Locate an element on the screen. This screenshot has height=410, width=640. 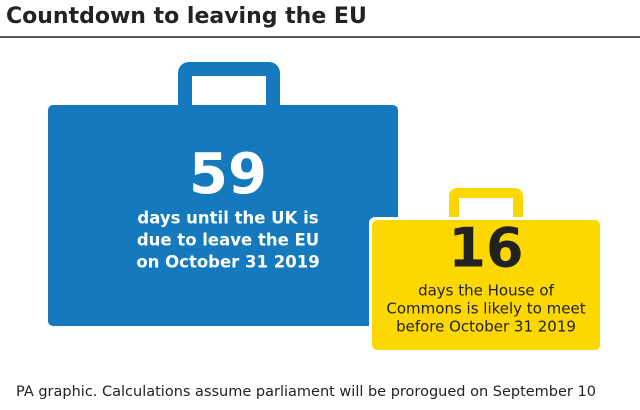
caption-line: before October 31 2019 is located at coordinates (486, 327).